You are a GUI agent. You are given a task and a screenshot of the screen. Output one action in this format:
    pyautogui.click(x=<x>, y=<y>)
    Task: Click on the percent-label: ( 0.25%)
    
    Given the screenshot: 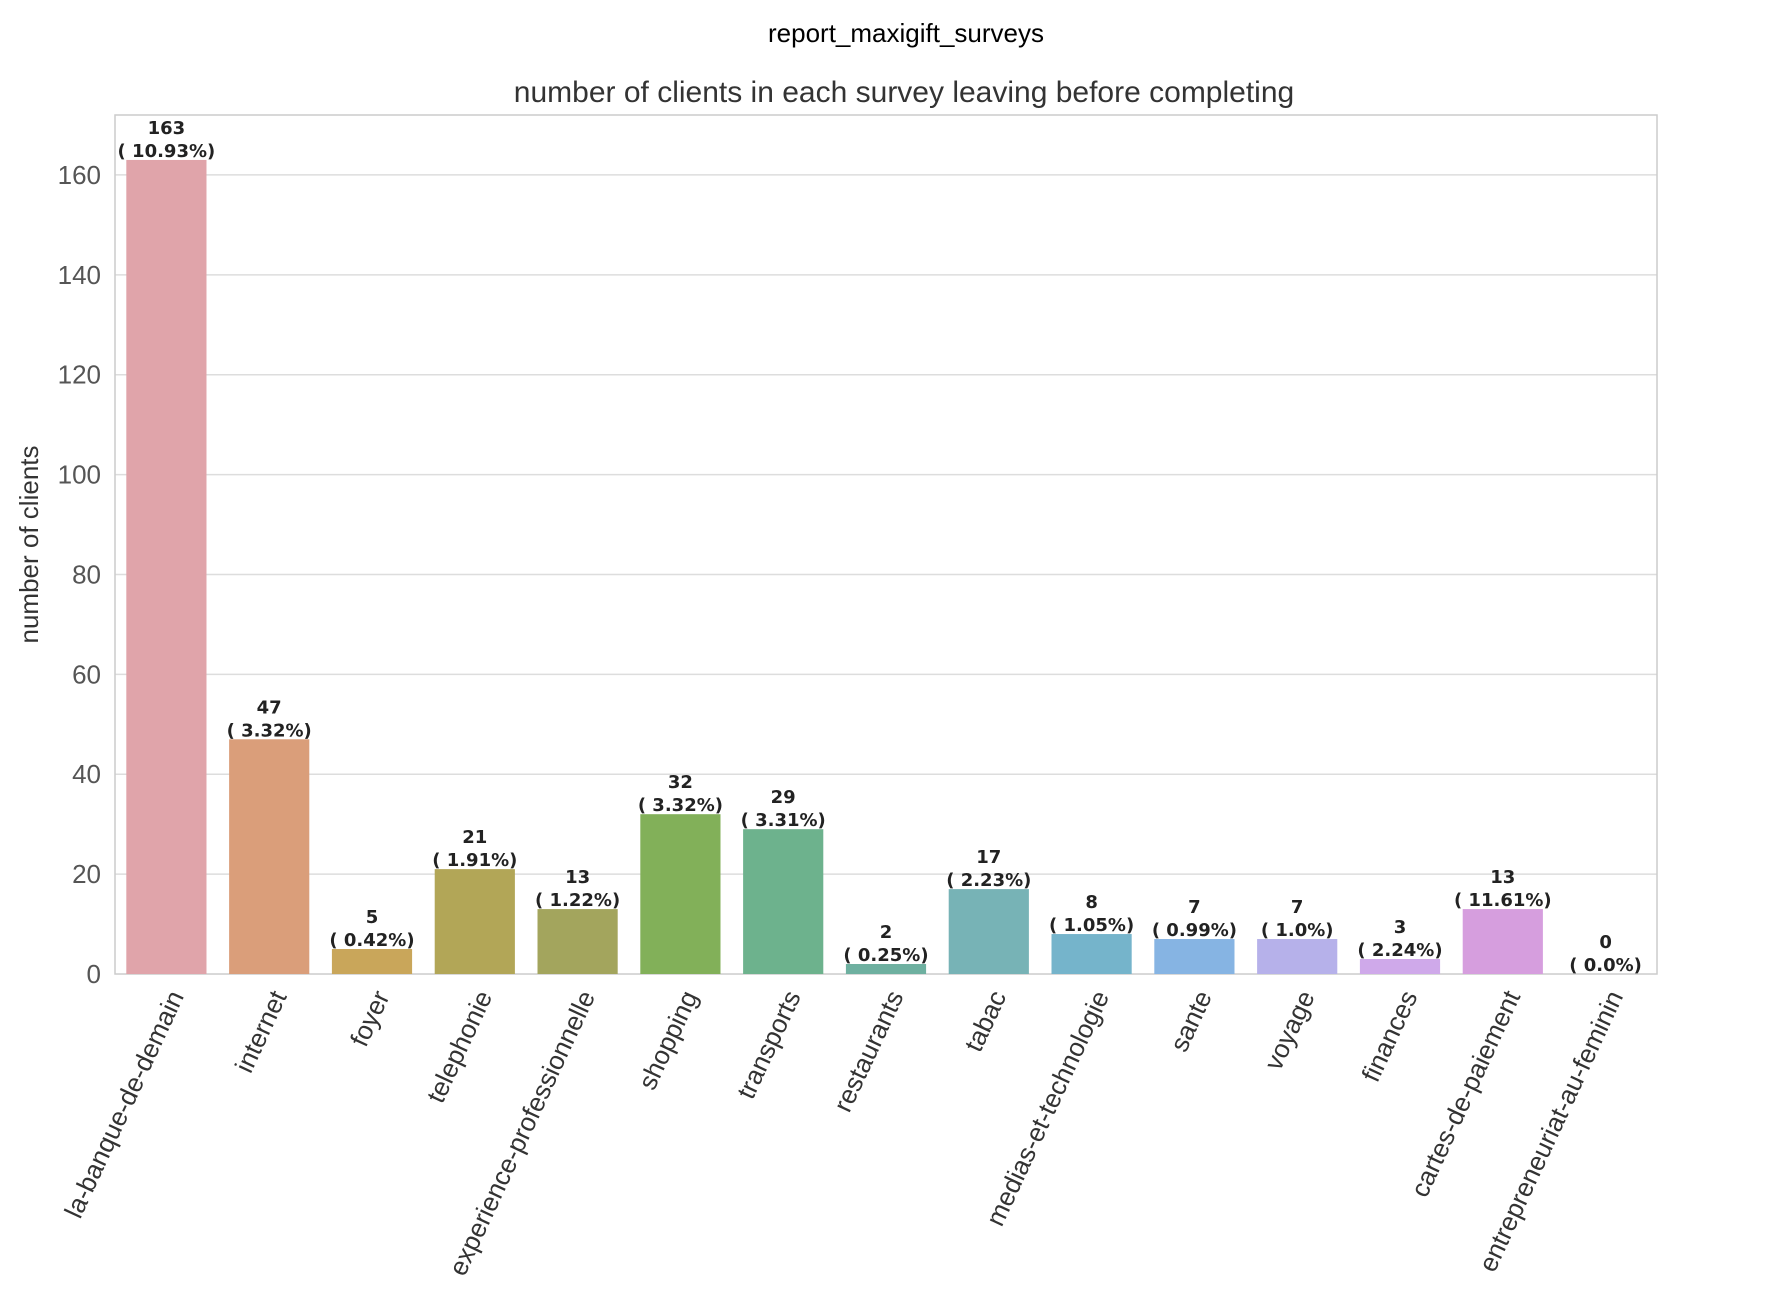 What is the action you would take?
    pyautogui.click(x=885, y=955)
    